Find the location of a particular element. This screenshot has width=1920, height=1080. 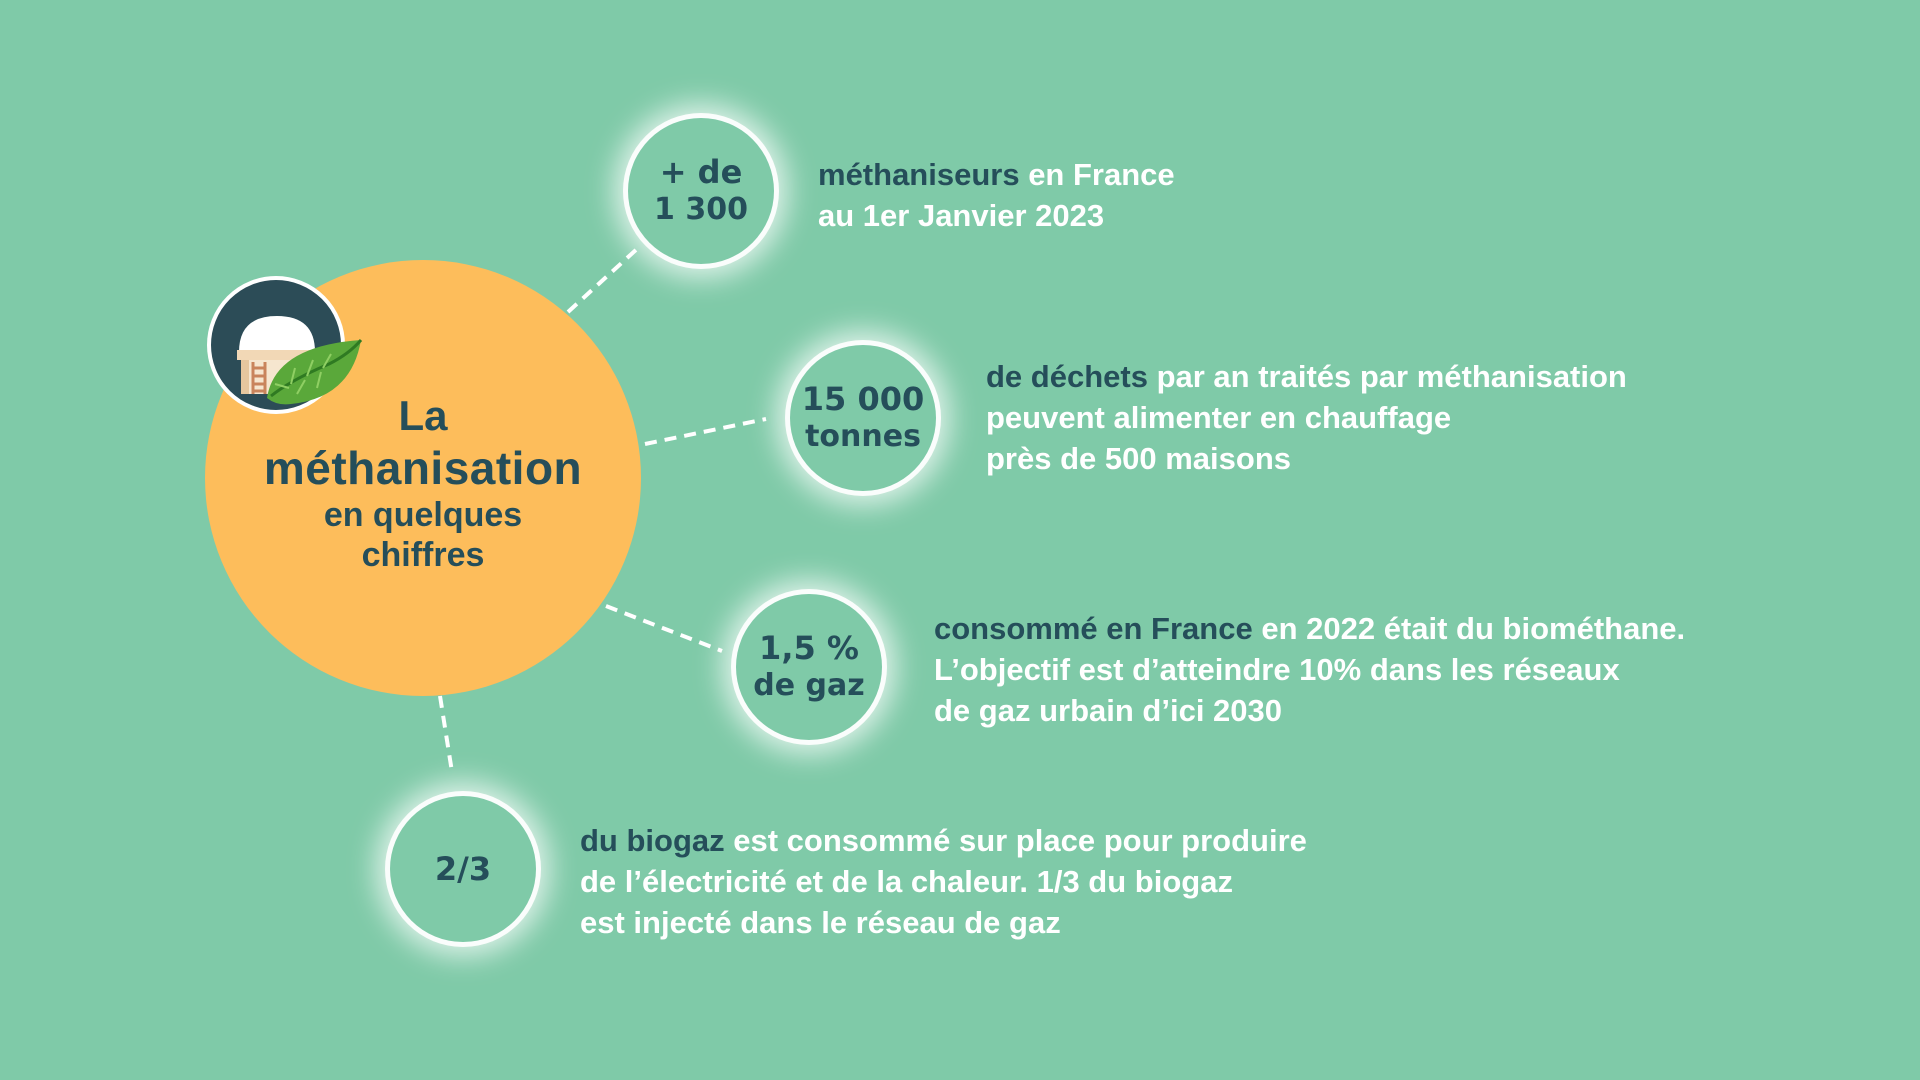

stat-value-line-1: 2/3 is located at coordinates (463, 869).